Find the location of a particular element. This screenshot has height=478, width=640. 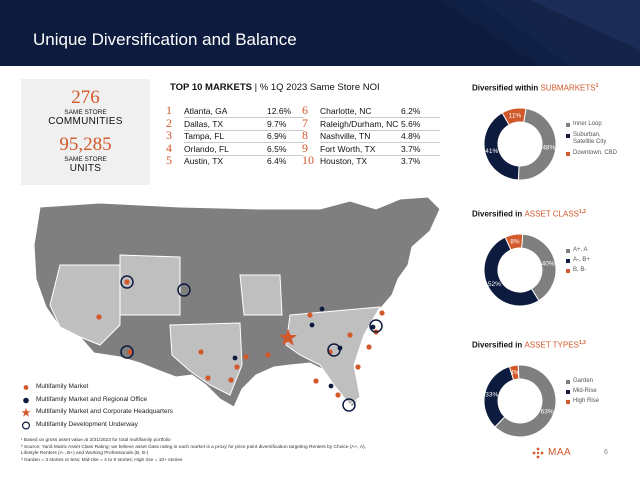

donut-slice-label: 40% is located at coordinates (548, 263).